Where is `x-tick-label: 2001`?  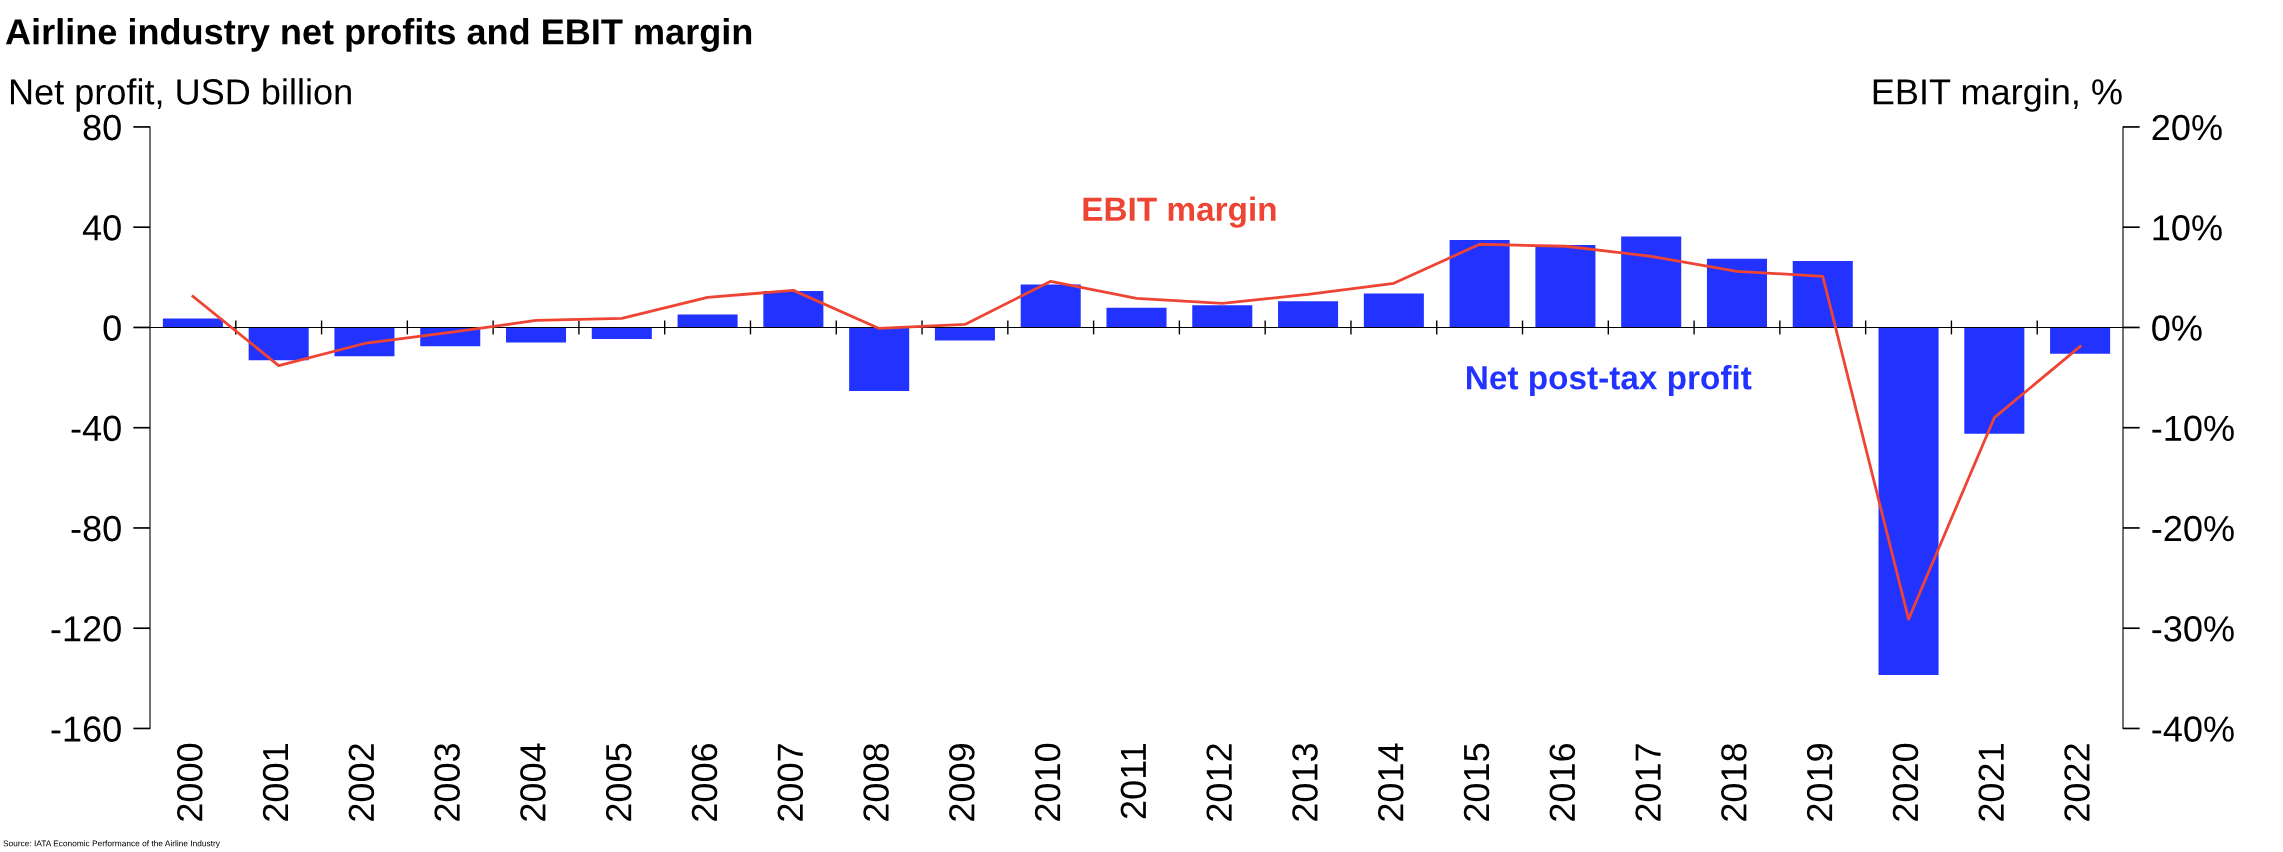 x-tick-label: 2001 is located at coordinates (275, 782).